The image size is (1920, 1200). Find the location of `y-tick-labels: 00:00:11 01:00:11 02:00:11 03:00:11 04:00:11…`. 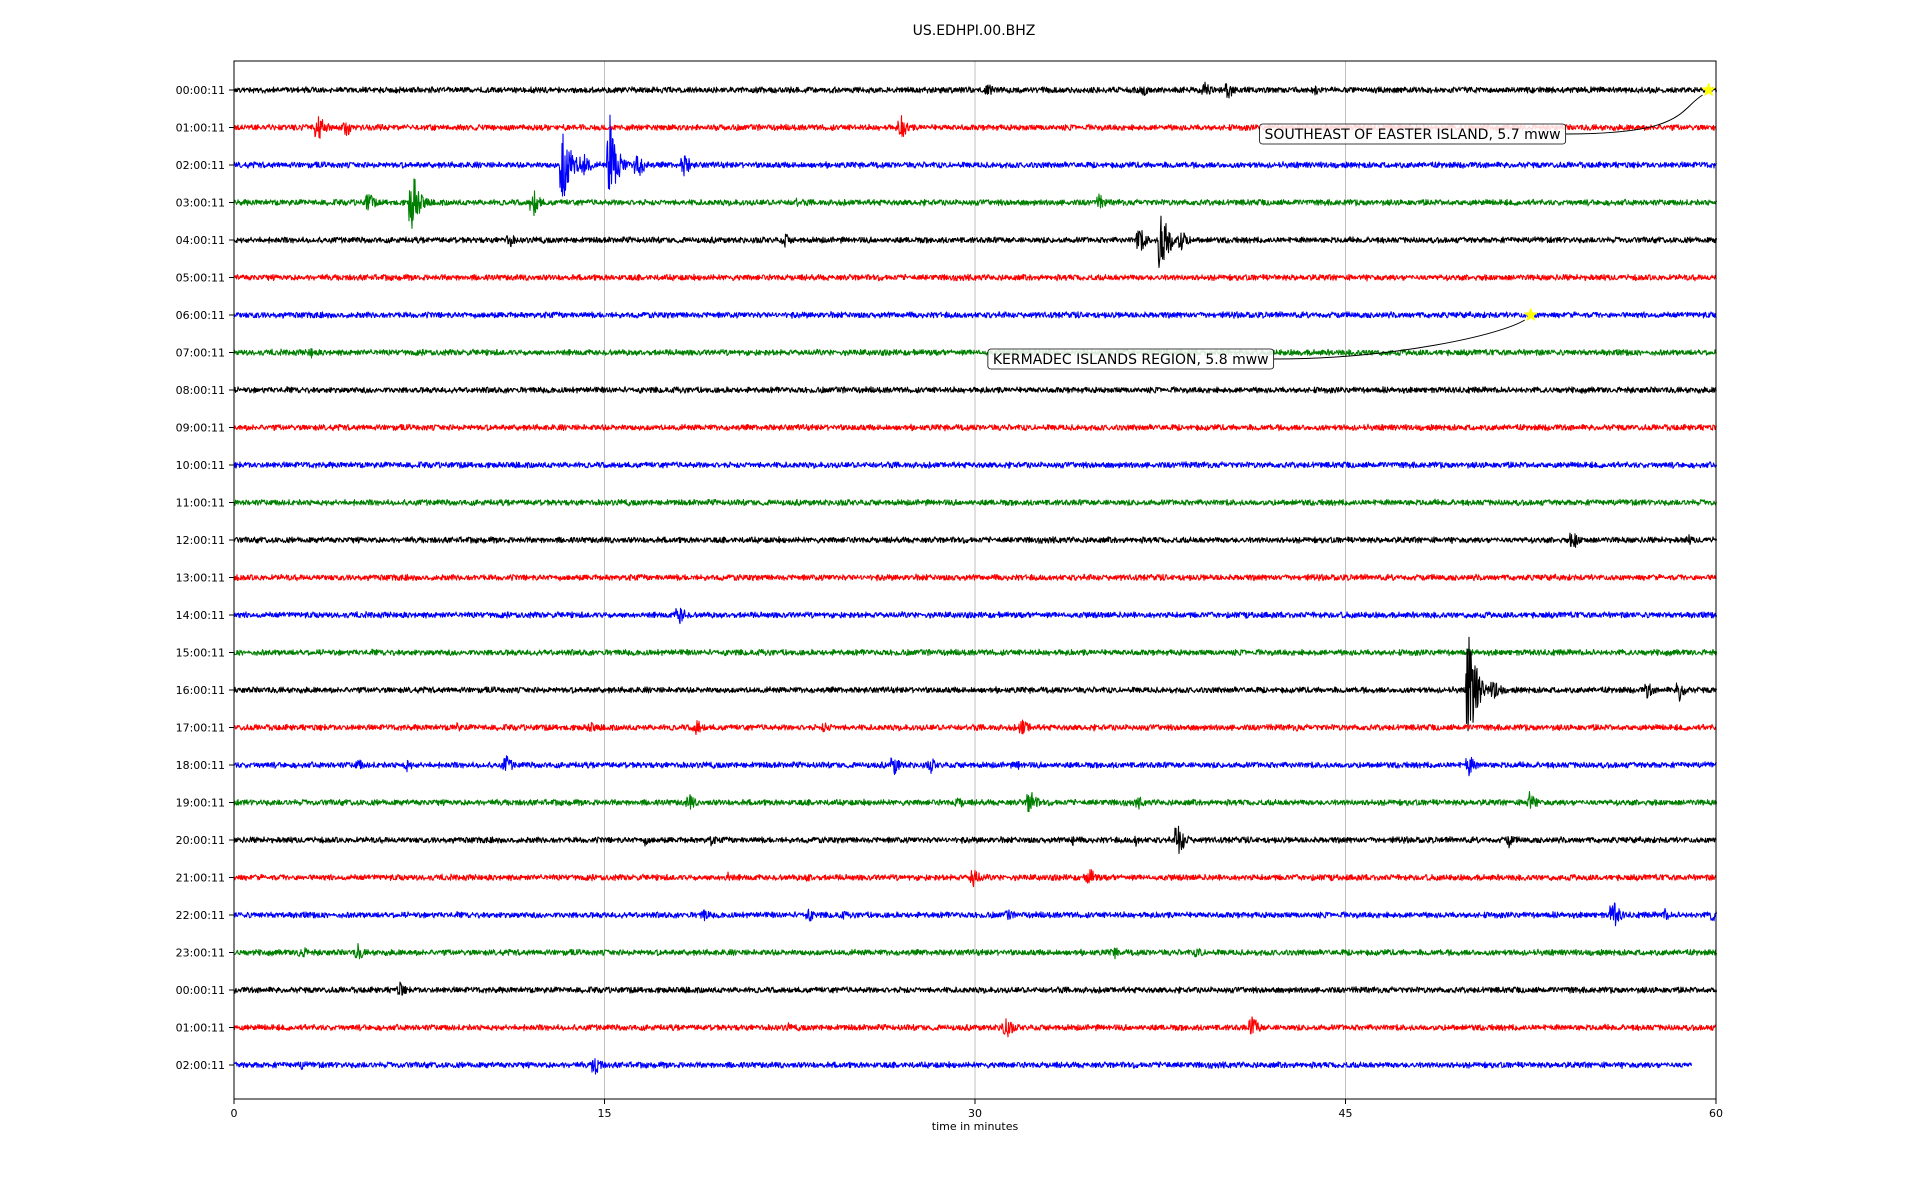

y-tick-labels: 00:00:11 01:00:11 02:00:11 03:00:11 04:00:11… is located at coordinates (205, 578).